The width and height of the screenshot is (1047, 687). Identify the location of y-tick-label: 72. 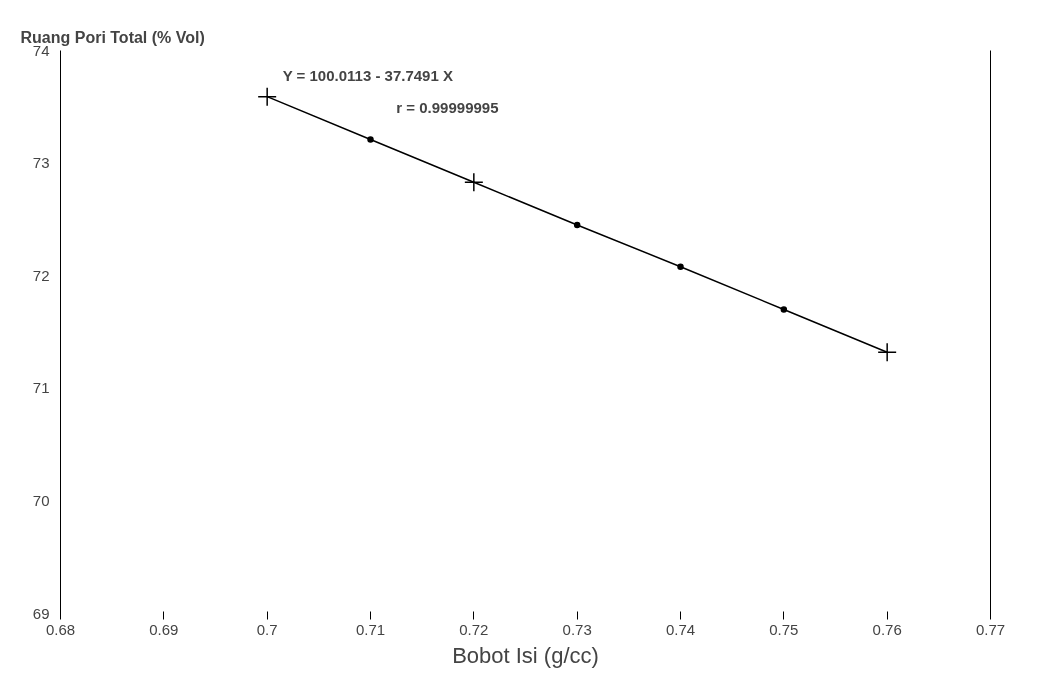
(41, 275).